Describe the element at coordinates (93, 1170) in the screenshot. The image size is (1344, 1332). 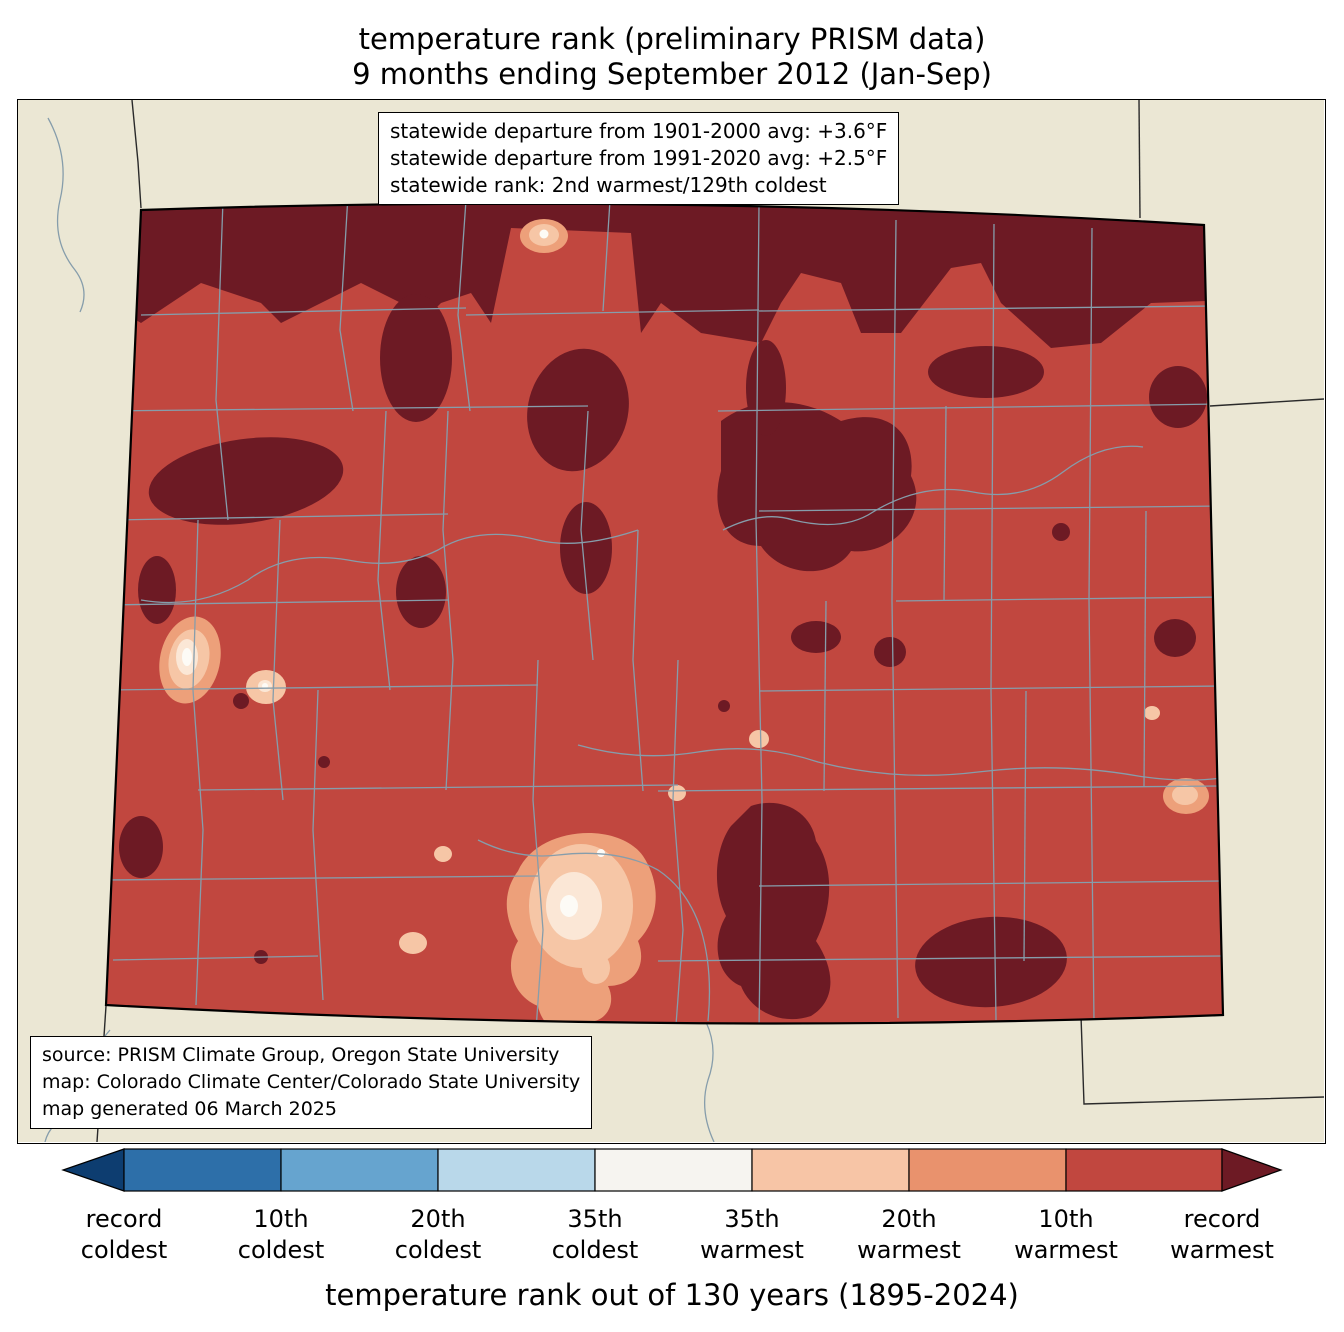
I see `colorbar-arrow-record-coldest` at that location.